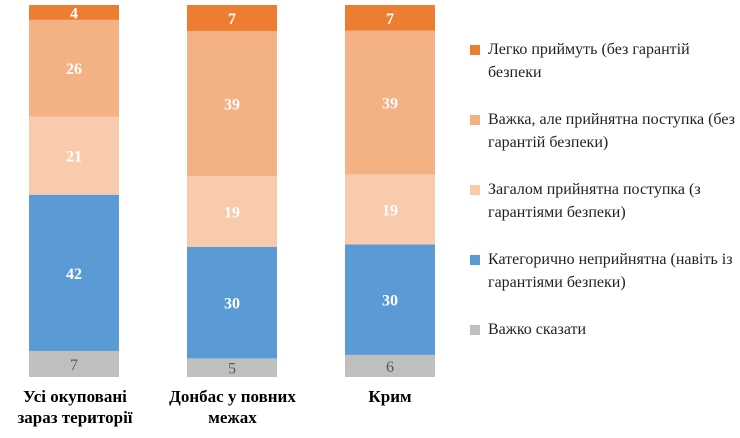  I want to click on data-label-crimea-easily-accept: 7, so click(390, 19).